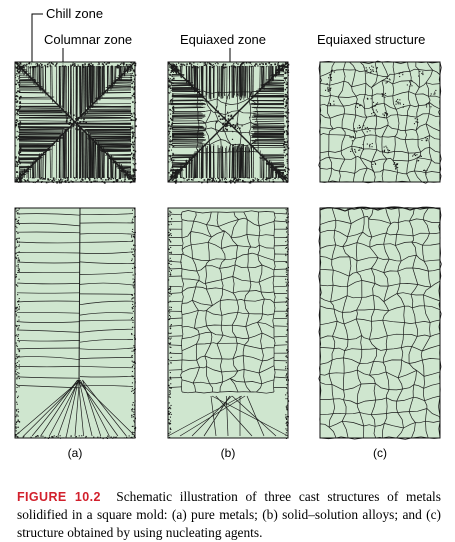 This screenshot has height=542, width=455. I want to click on panel-c-top-square, so click(380, 122).